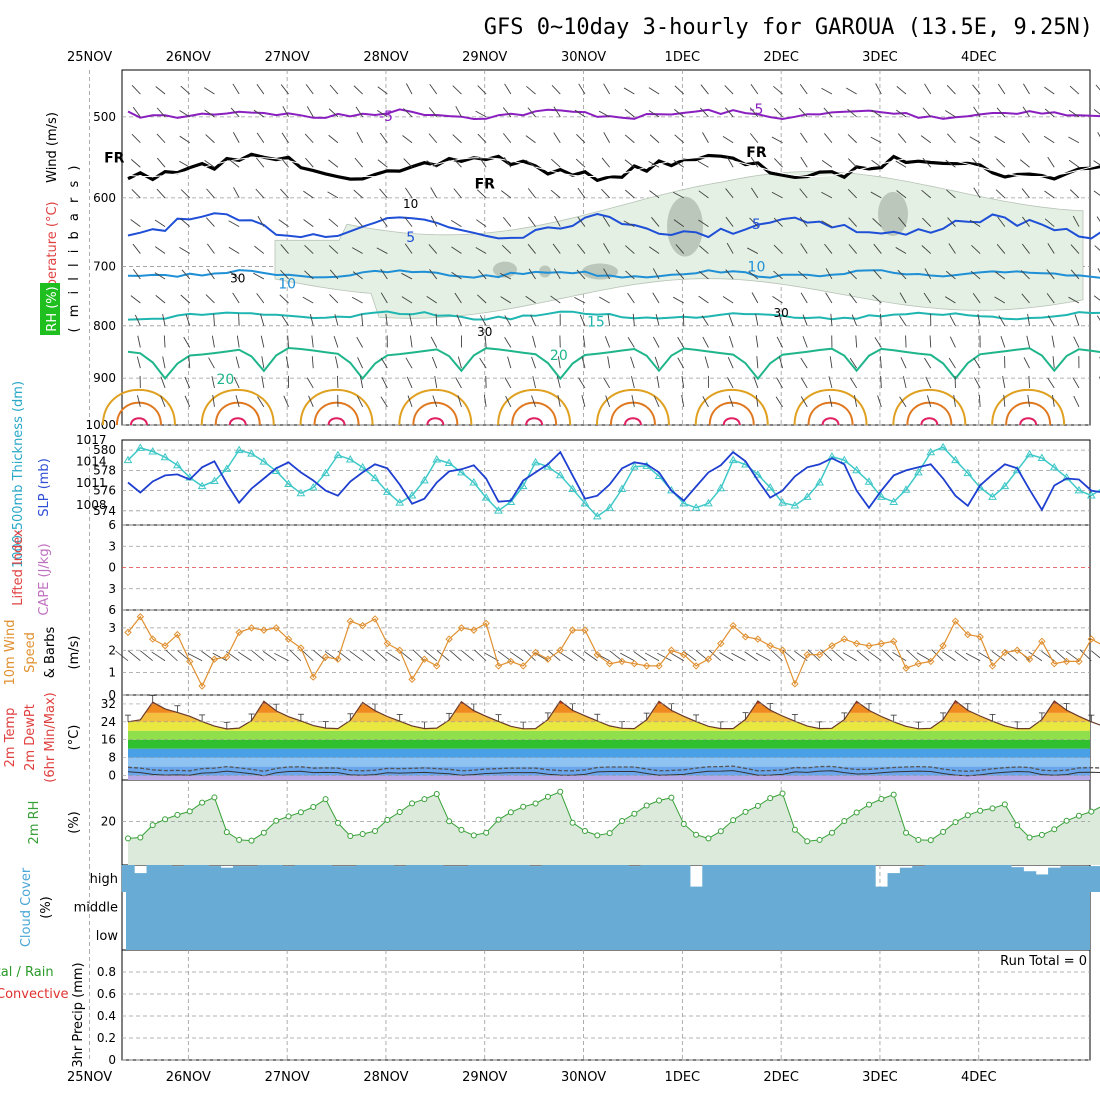  I want to click on contour-label: 15, so click(596, 322).